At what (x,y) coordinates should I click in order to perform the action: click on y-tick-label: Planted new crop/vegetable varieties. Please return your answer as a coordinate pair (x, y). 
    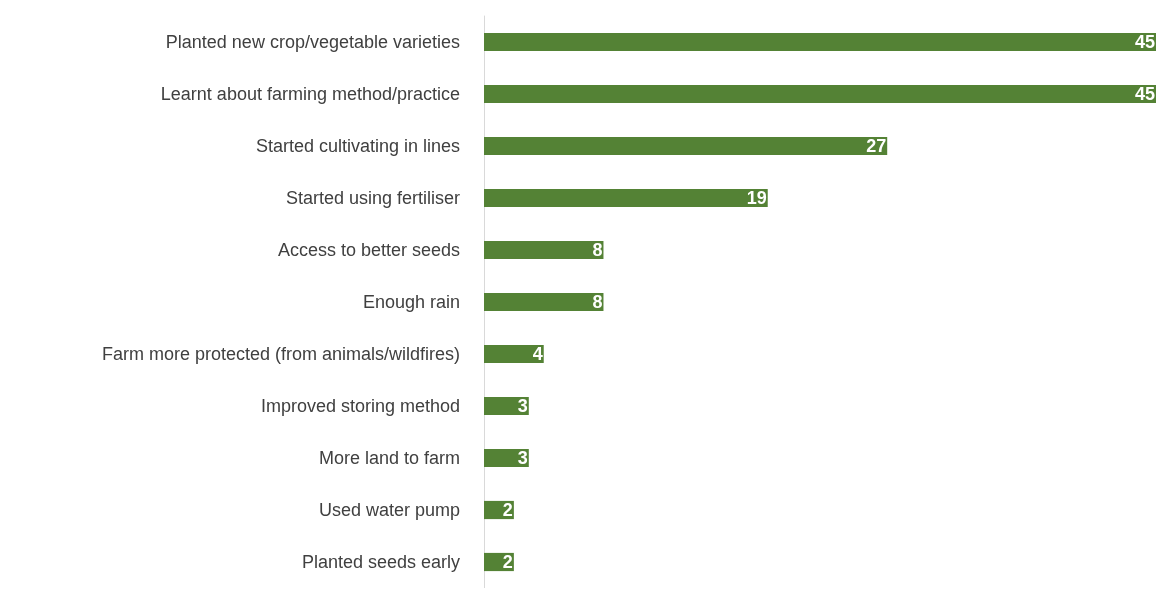
    Looking at the image, I should click on (312, 42).